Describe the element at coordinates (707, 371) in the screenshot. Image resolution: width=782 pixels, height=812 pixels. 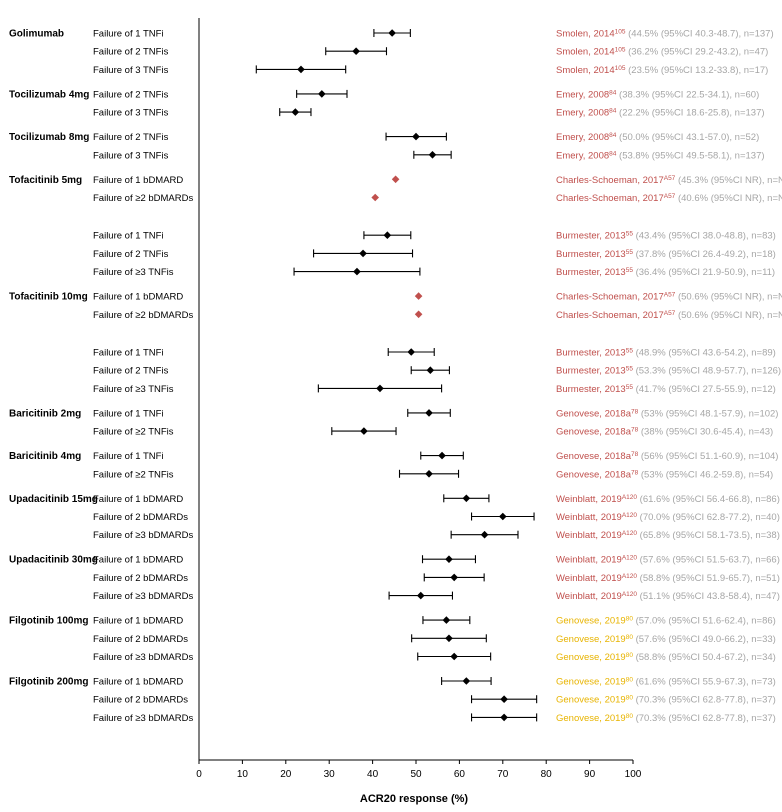
I see `citation-statistic: (53.3% (95%CI 48.9-57.7), n=126)` at that location.